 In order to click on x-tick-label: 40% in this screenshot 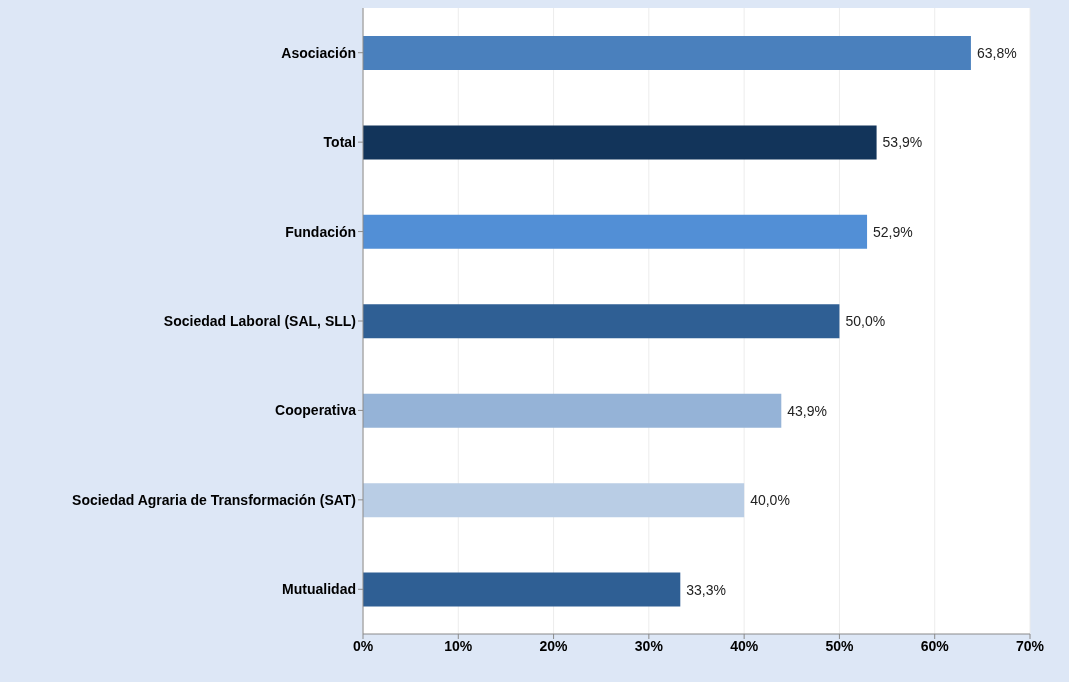, I will do `click(744, 645)`.